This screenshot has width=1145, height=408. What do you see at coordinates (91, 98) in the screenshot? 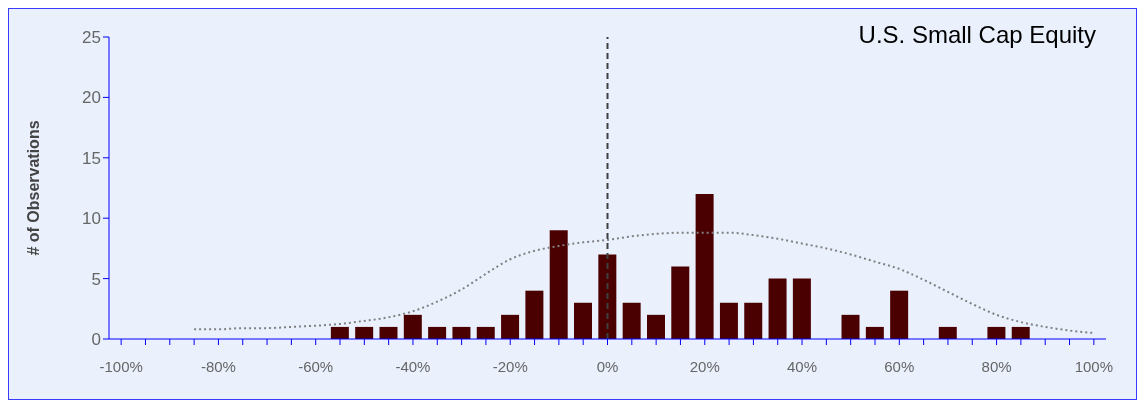
I see `y-tick-label: 20` at bounding box center [91, 98].